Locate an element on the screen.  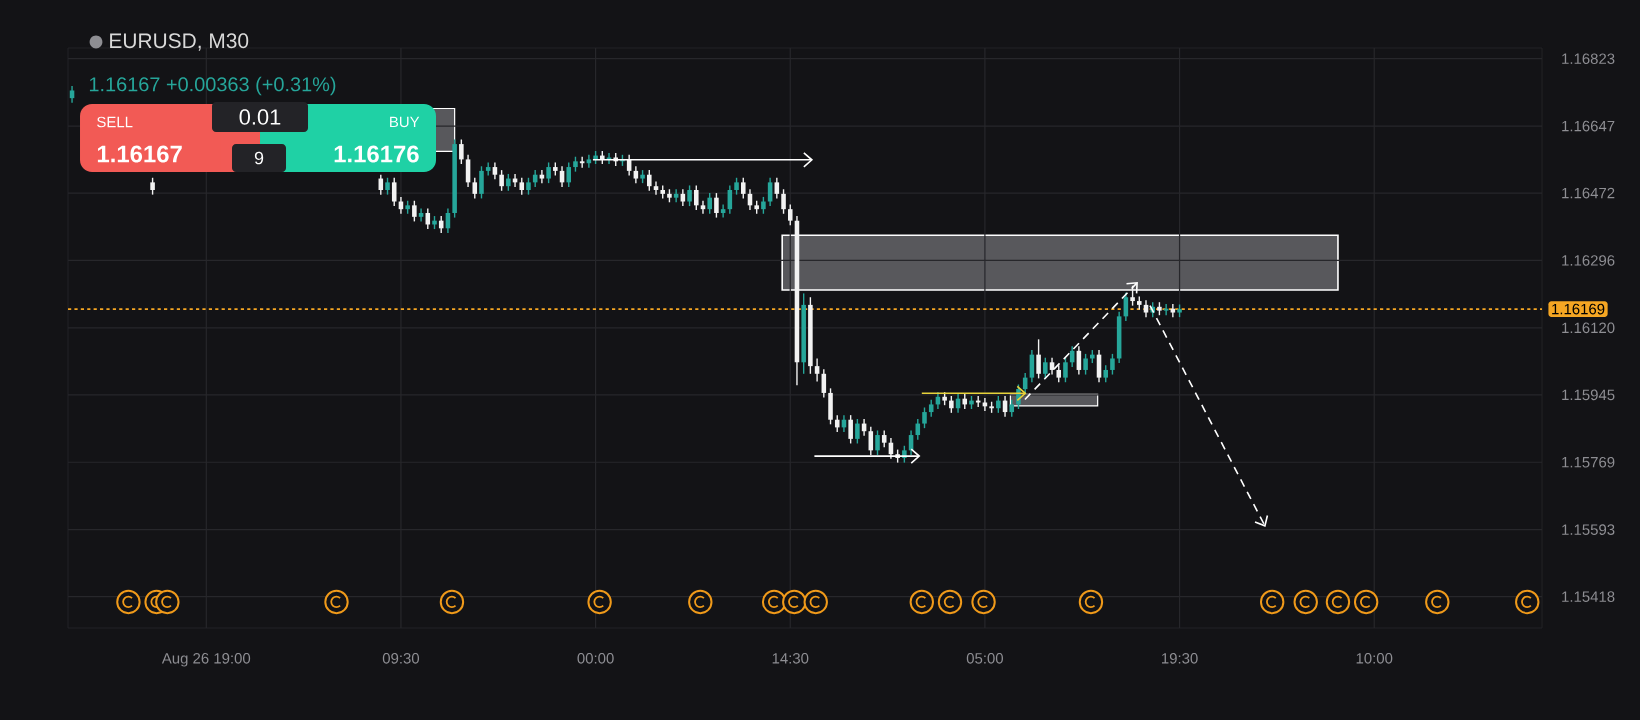
y-tick-label: 1.15418 is located at coordinates (1588, 596).